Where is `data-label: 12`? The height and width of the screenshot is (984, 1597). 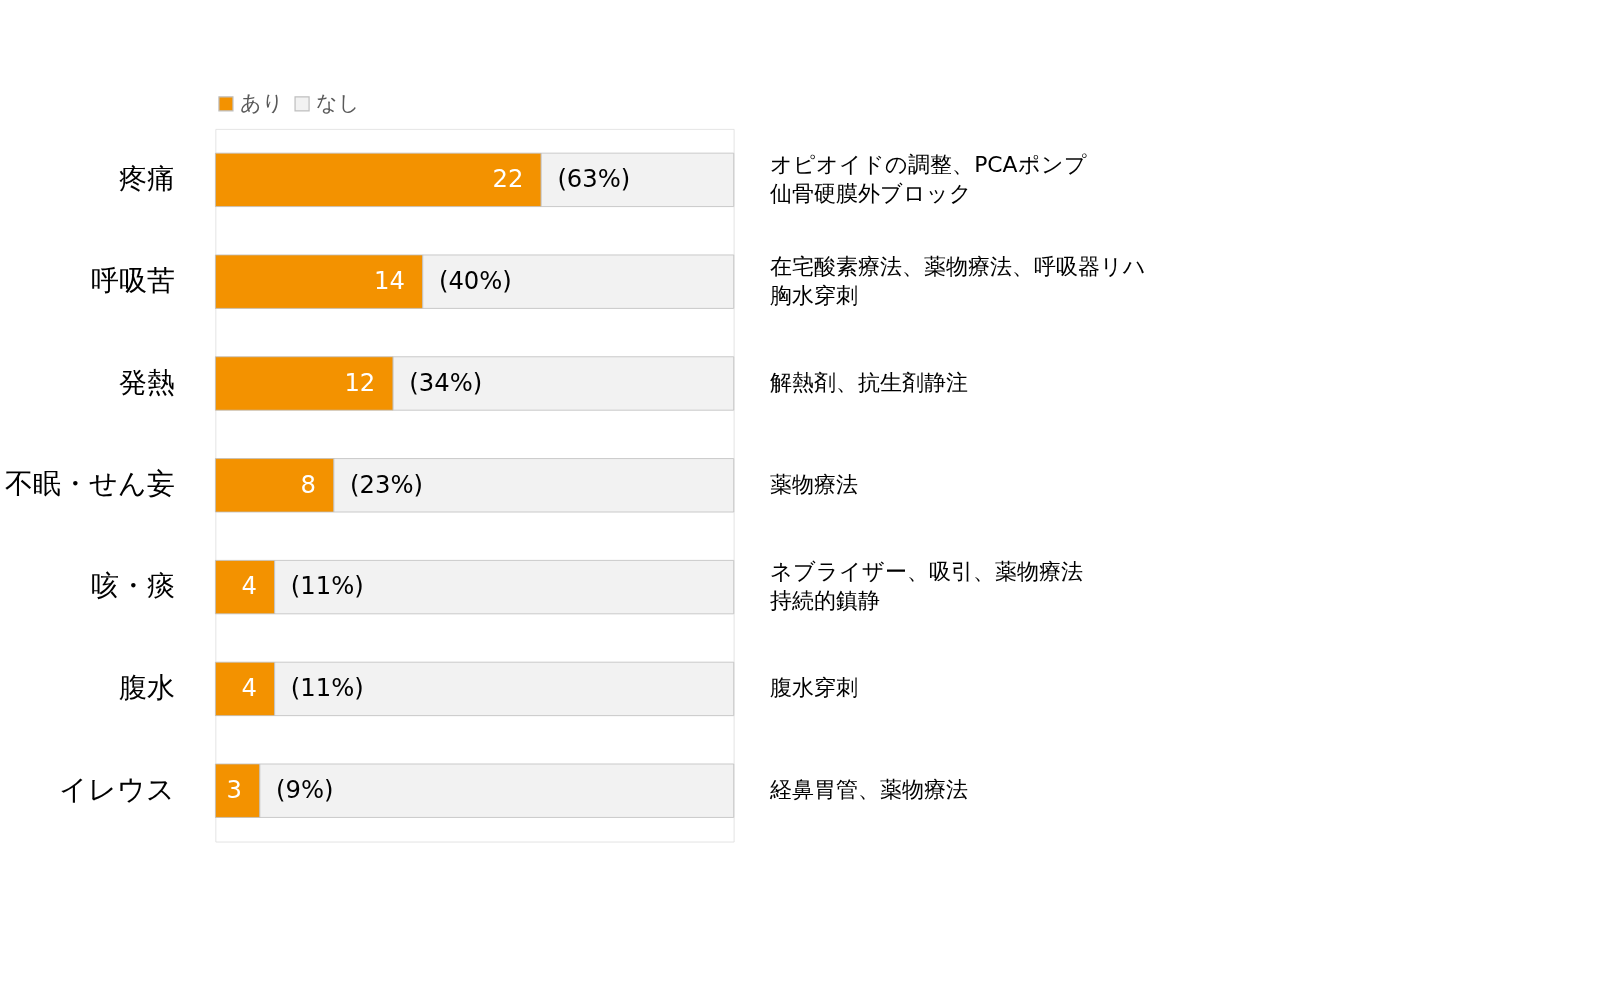 data-label: 12 is located at coordinates (360, 382).